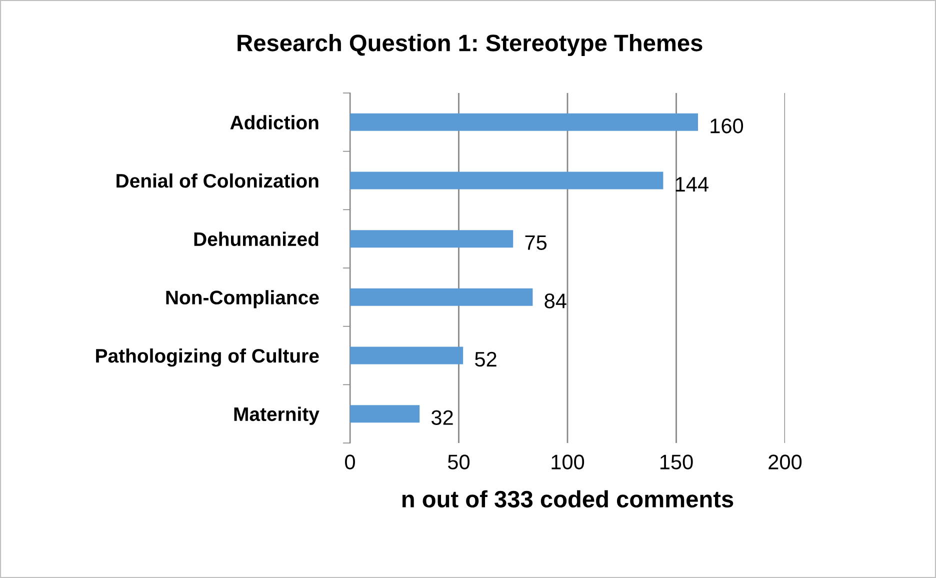 The width and height of the screenshot is (936, 578). Describe the element at coordinates (692, 184) in the screenshot. I see `data-label: 144` at that location.